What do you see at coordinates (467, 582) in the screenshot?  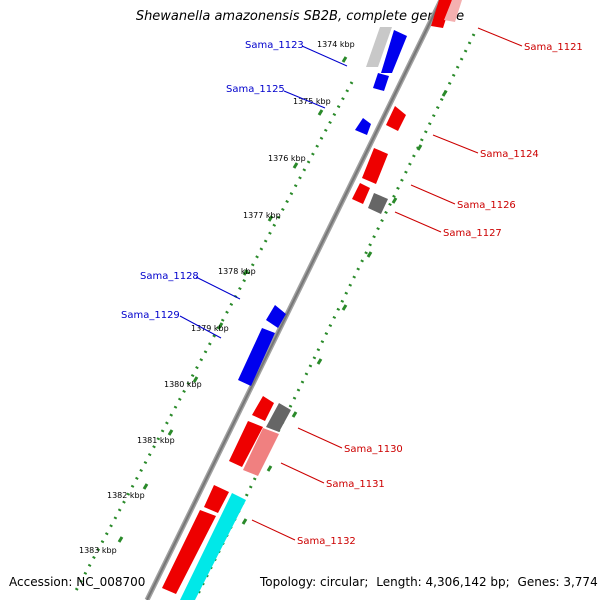 I see `length-value: 4,306,142 bp;` at bounding box center [467, 582].